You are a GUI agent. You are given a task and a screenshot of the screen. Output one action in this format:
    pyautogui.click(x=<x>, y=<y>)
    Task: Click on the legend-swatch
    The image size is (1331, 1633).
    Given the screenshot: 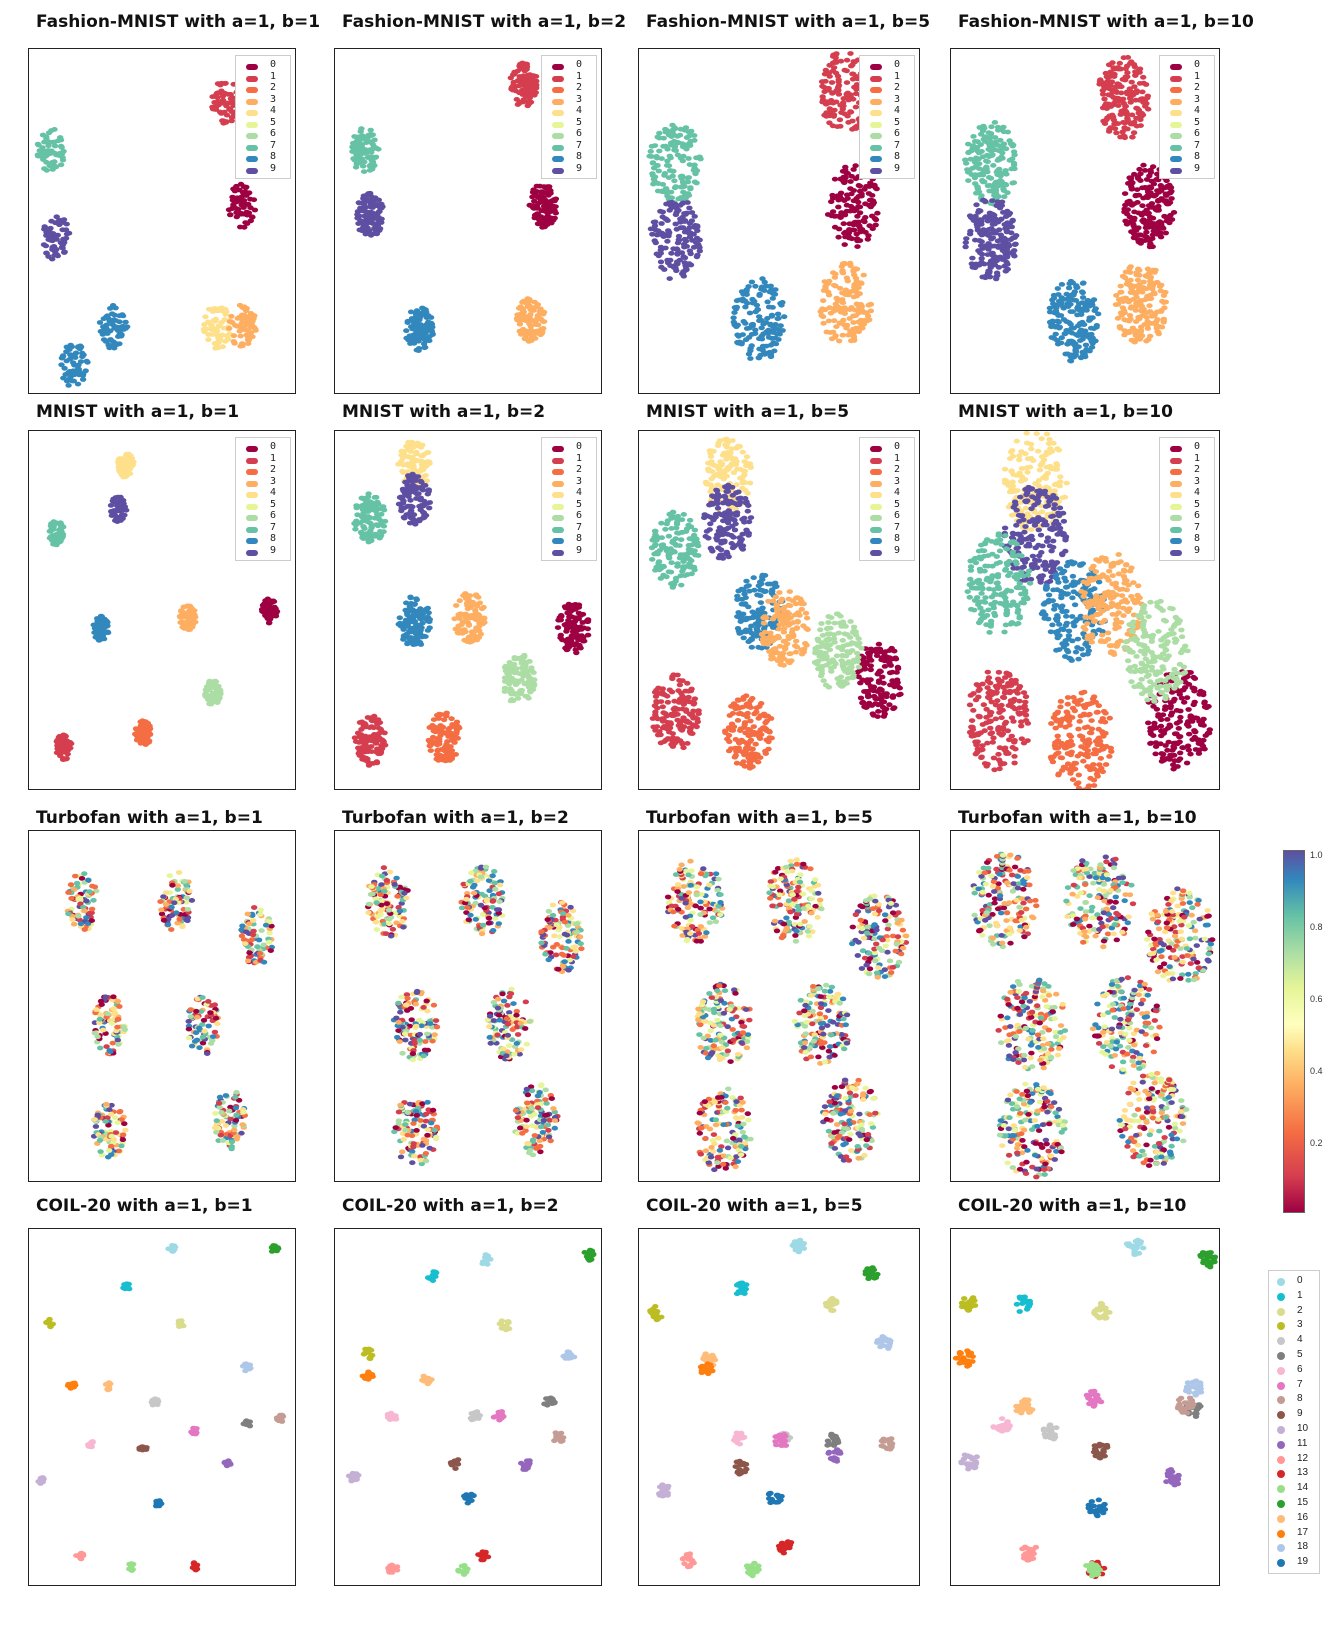 What is the action you would take?
    pyautogui.click(x=252, y=483)
    